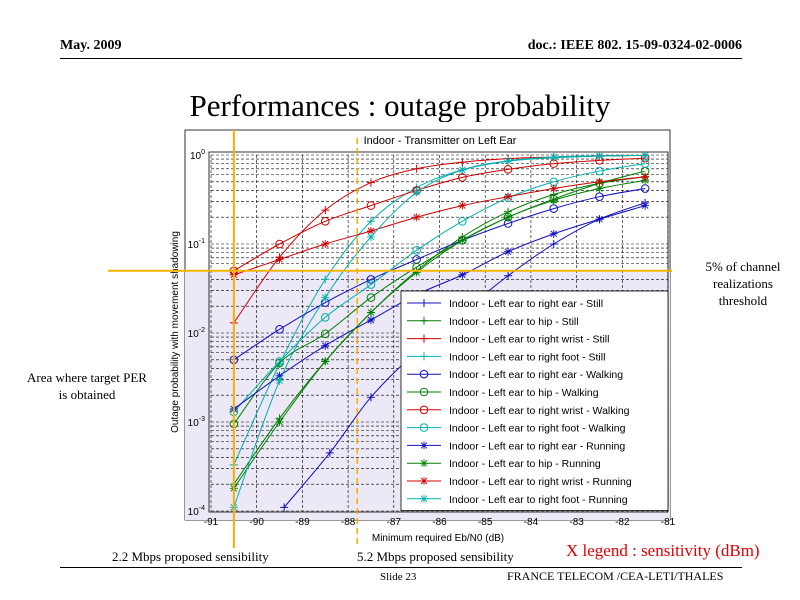  What do you see at coordinates (493, 322) in the screenshot?
I see `legend-entry: Indoor - Left ear to hip - Still` at bounding box center [493, 322].